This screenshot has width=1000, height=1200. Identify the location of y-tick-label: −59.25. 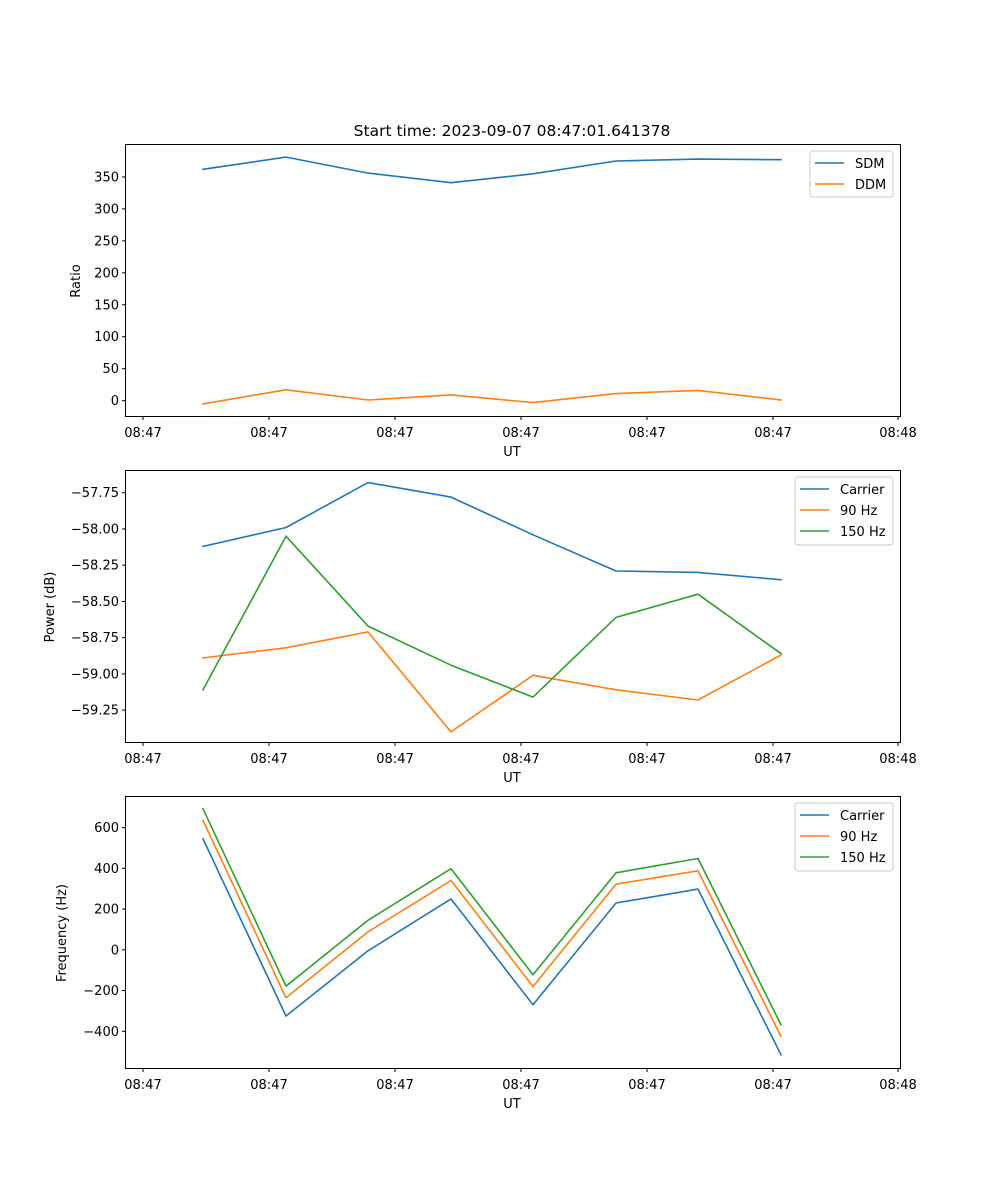
(95, 711).